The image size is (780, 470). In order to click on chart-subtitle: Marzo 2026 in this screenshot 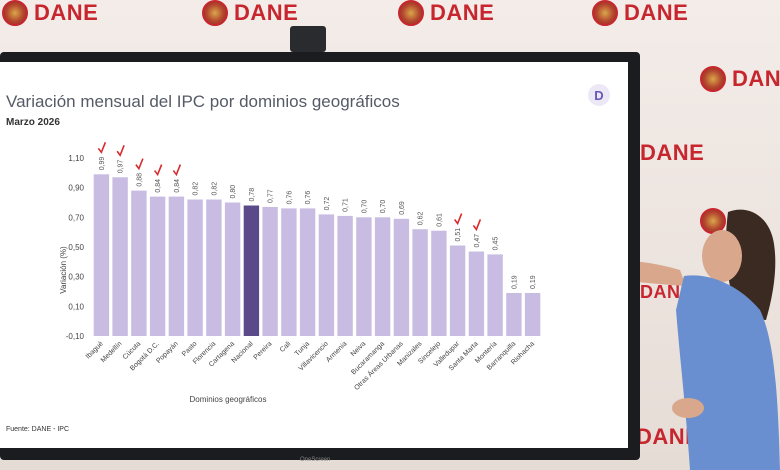, I will do `click(33, 122)`.